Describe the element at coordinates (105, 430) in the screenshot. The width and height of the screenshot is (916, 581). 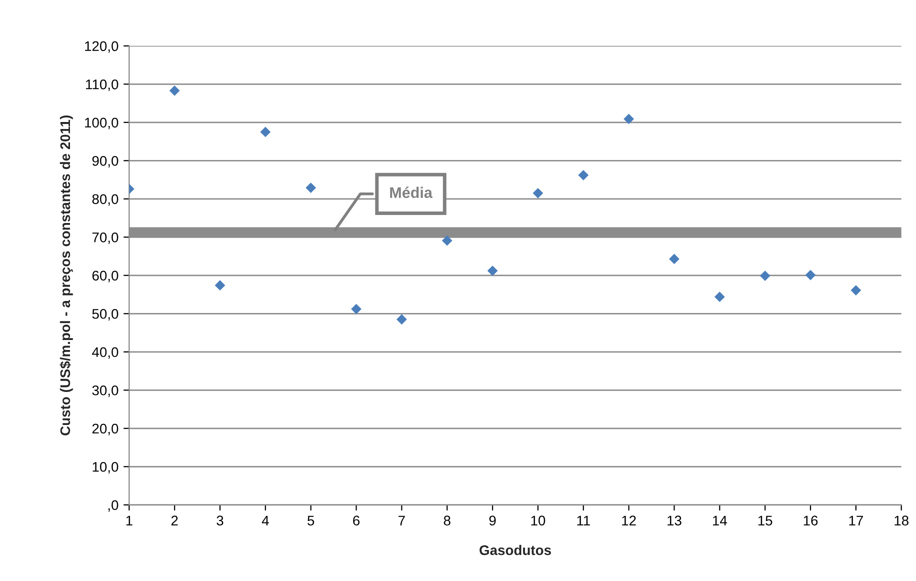
I see `y-tick-label: 20,0` at that location.